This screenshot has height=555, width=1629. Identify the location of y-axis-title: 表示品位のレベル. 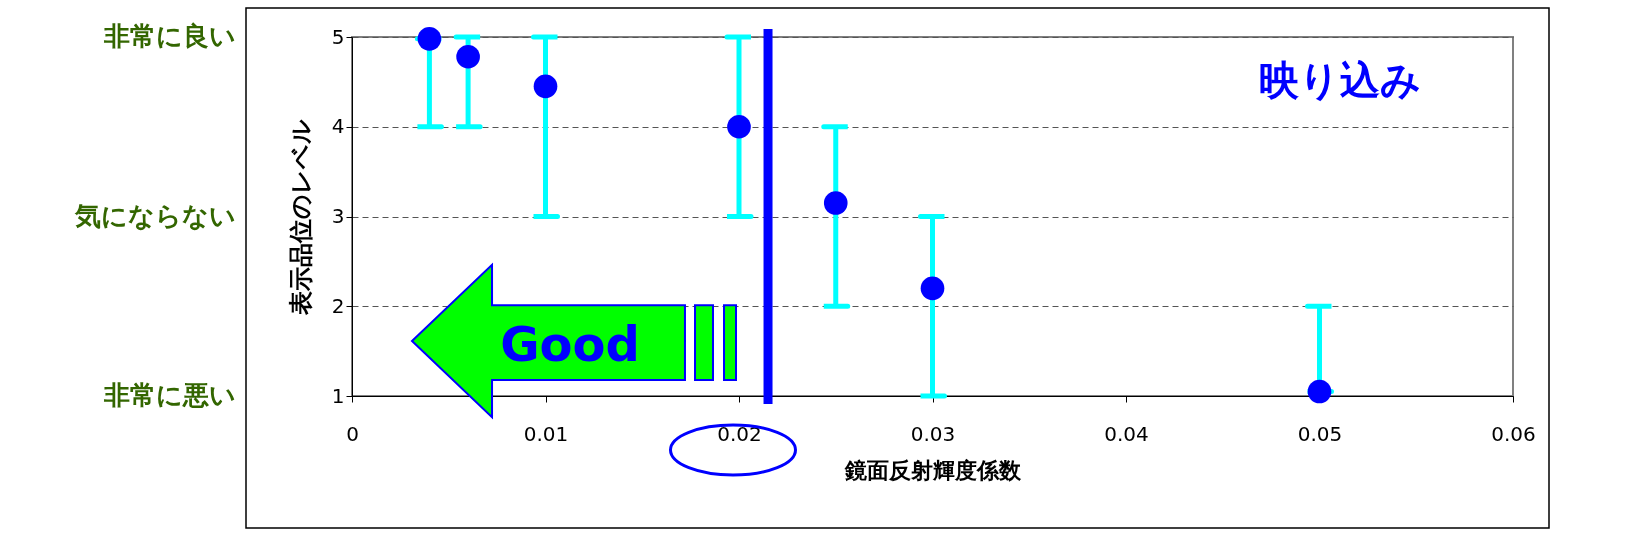
(300, 217).